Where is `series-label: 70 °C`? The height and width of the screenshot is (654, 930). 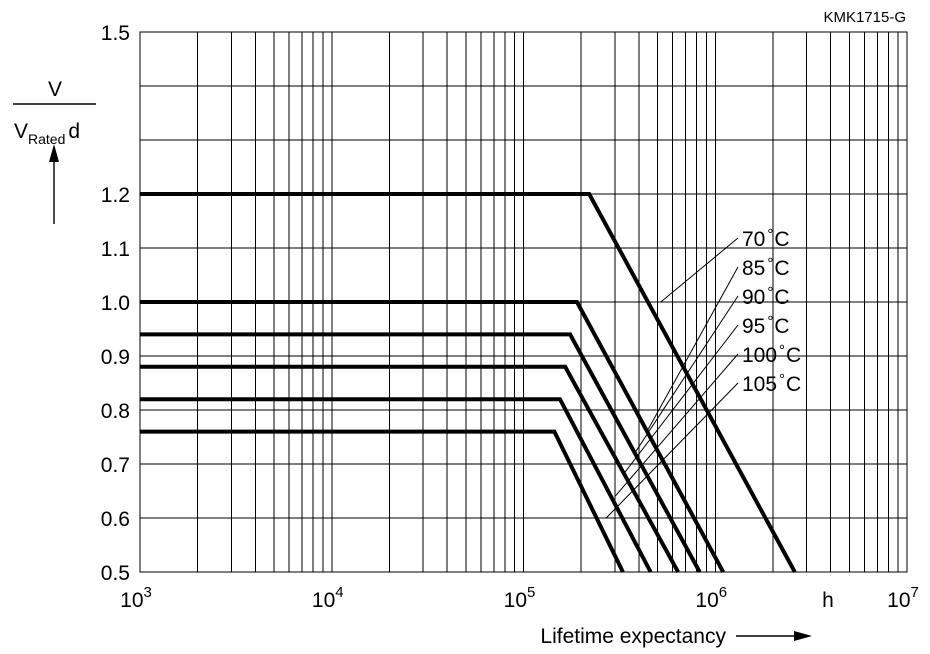
series-label: 70 °C is located at coordinates (766, 238).